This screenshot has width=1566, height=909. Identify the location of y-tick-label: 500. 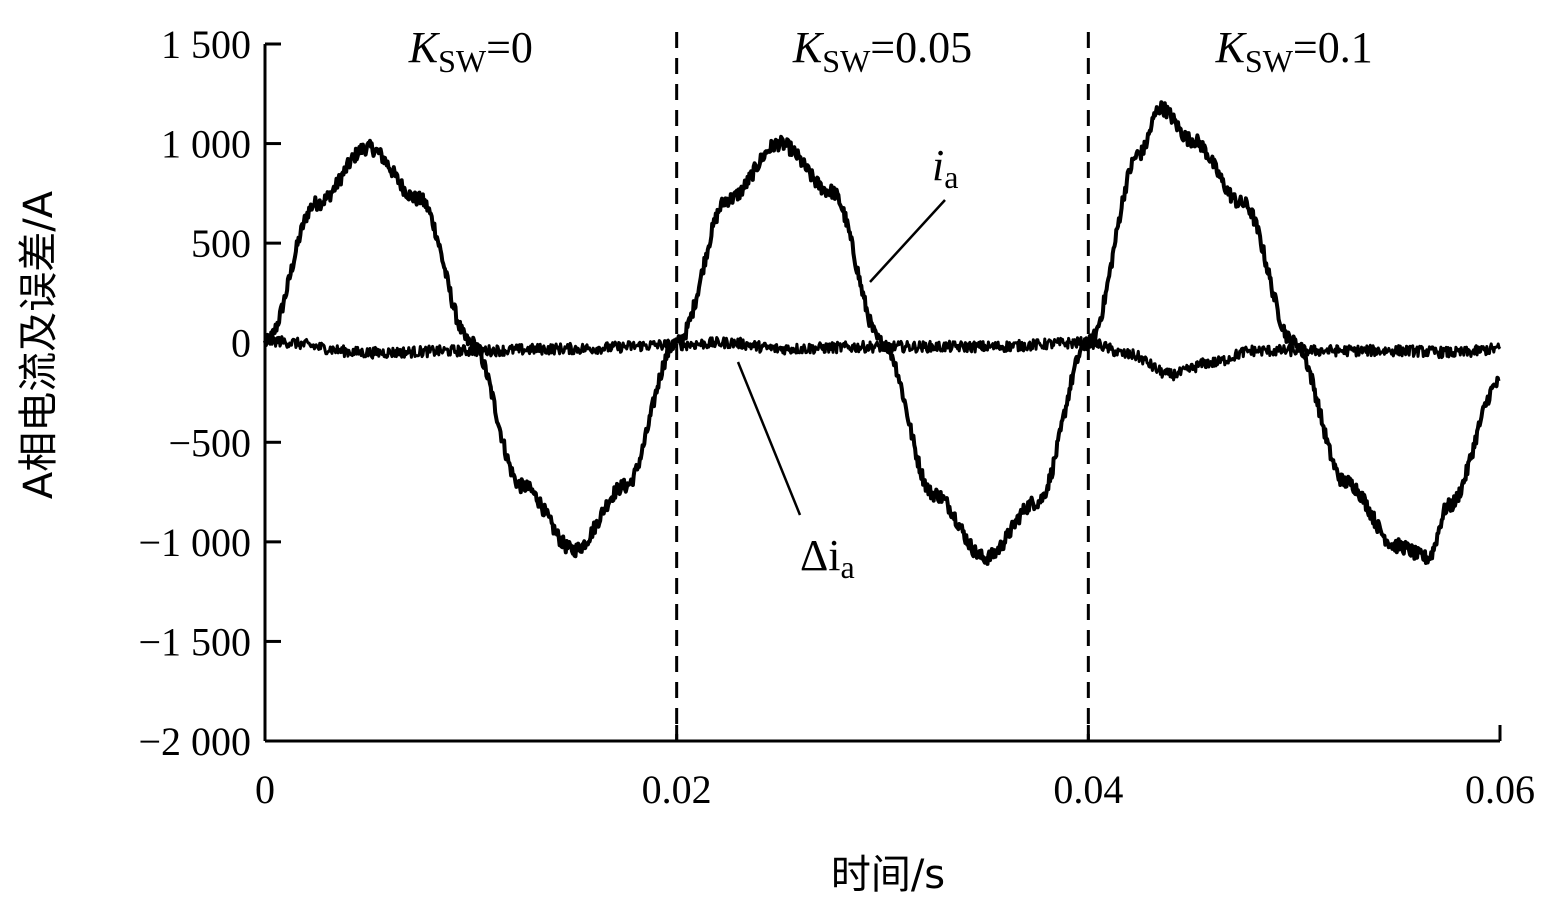
(221, 243).